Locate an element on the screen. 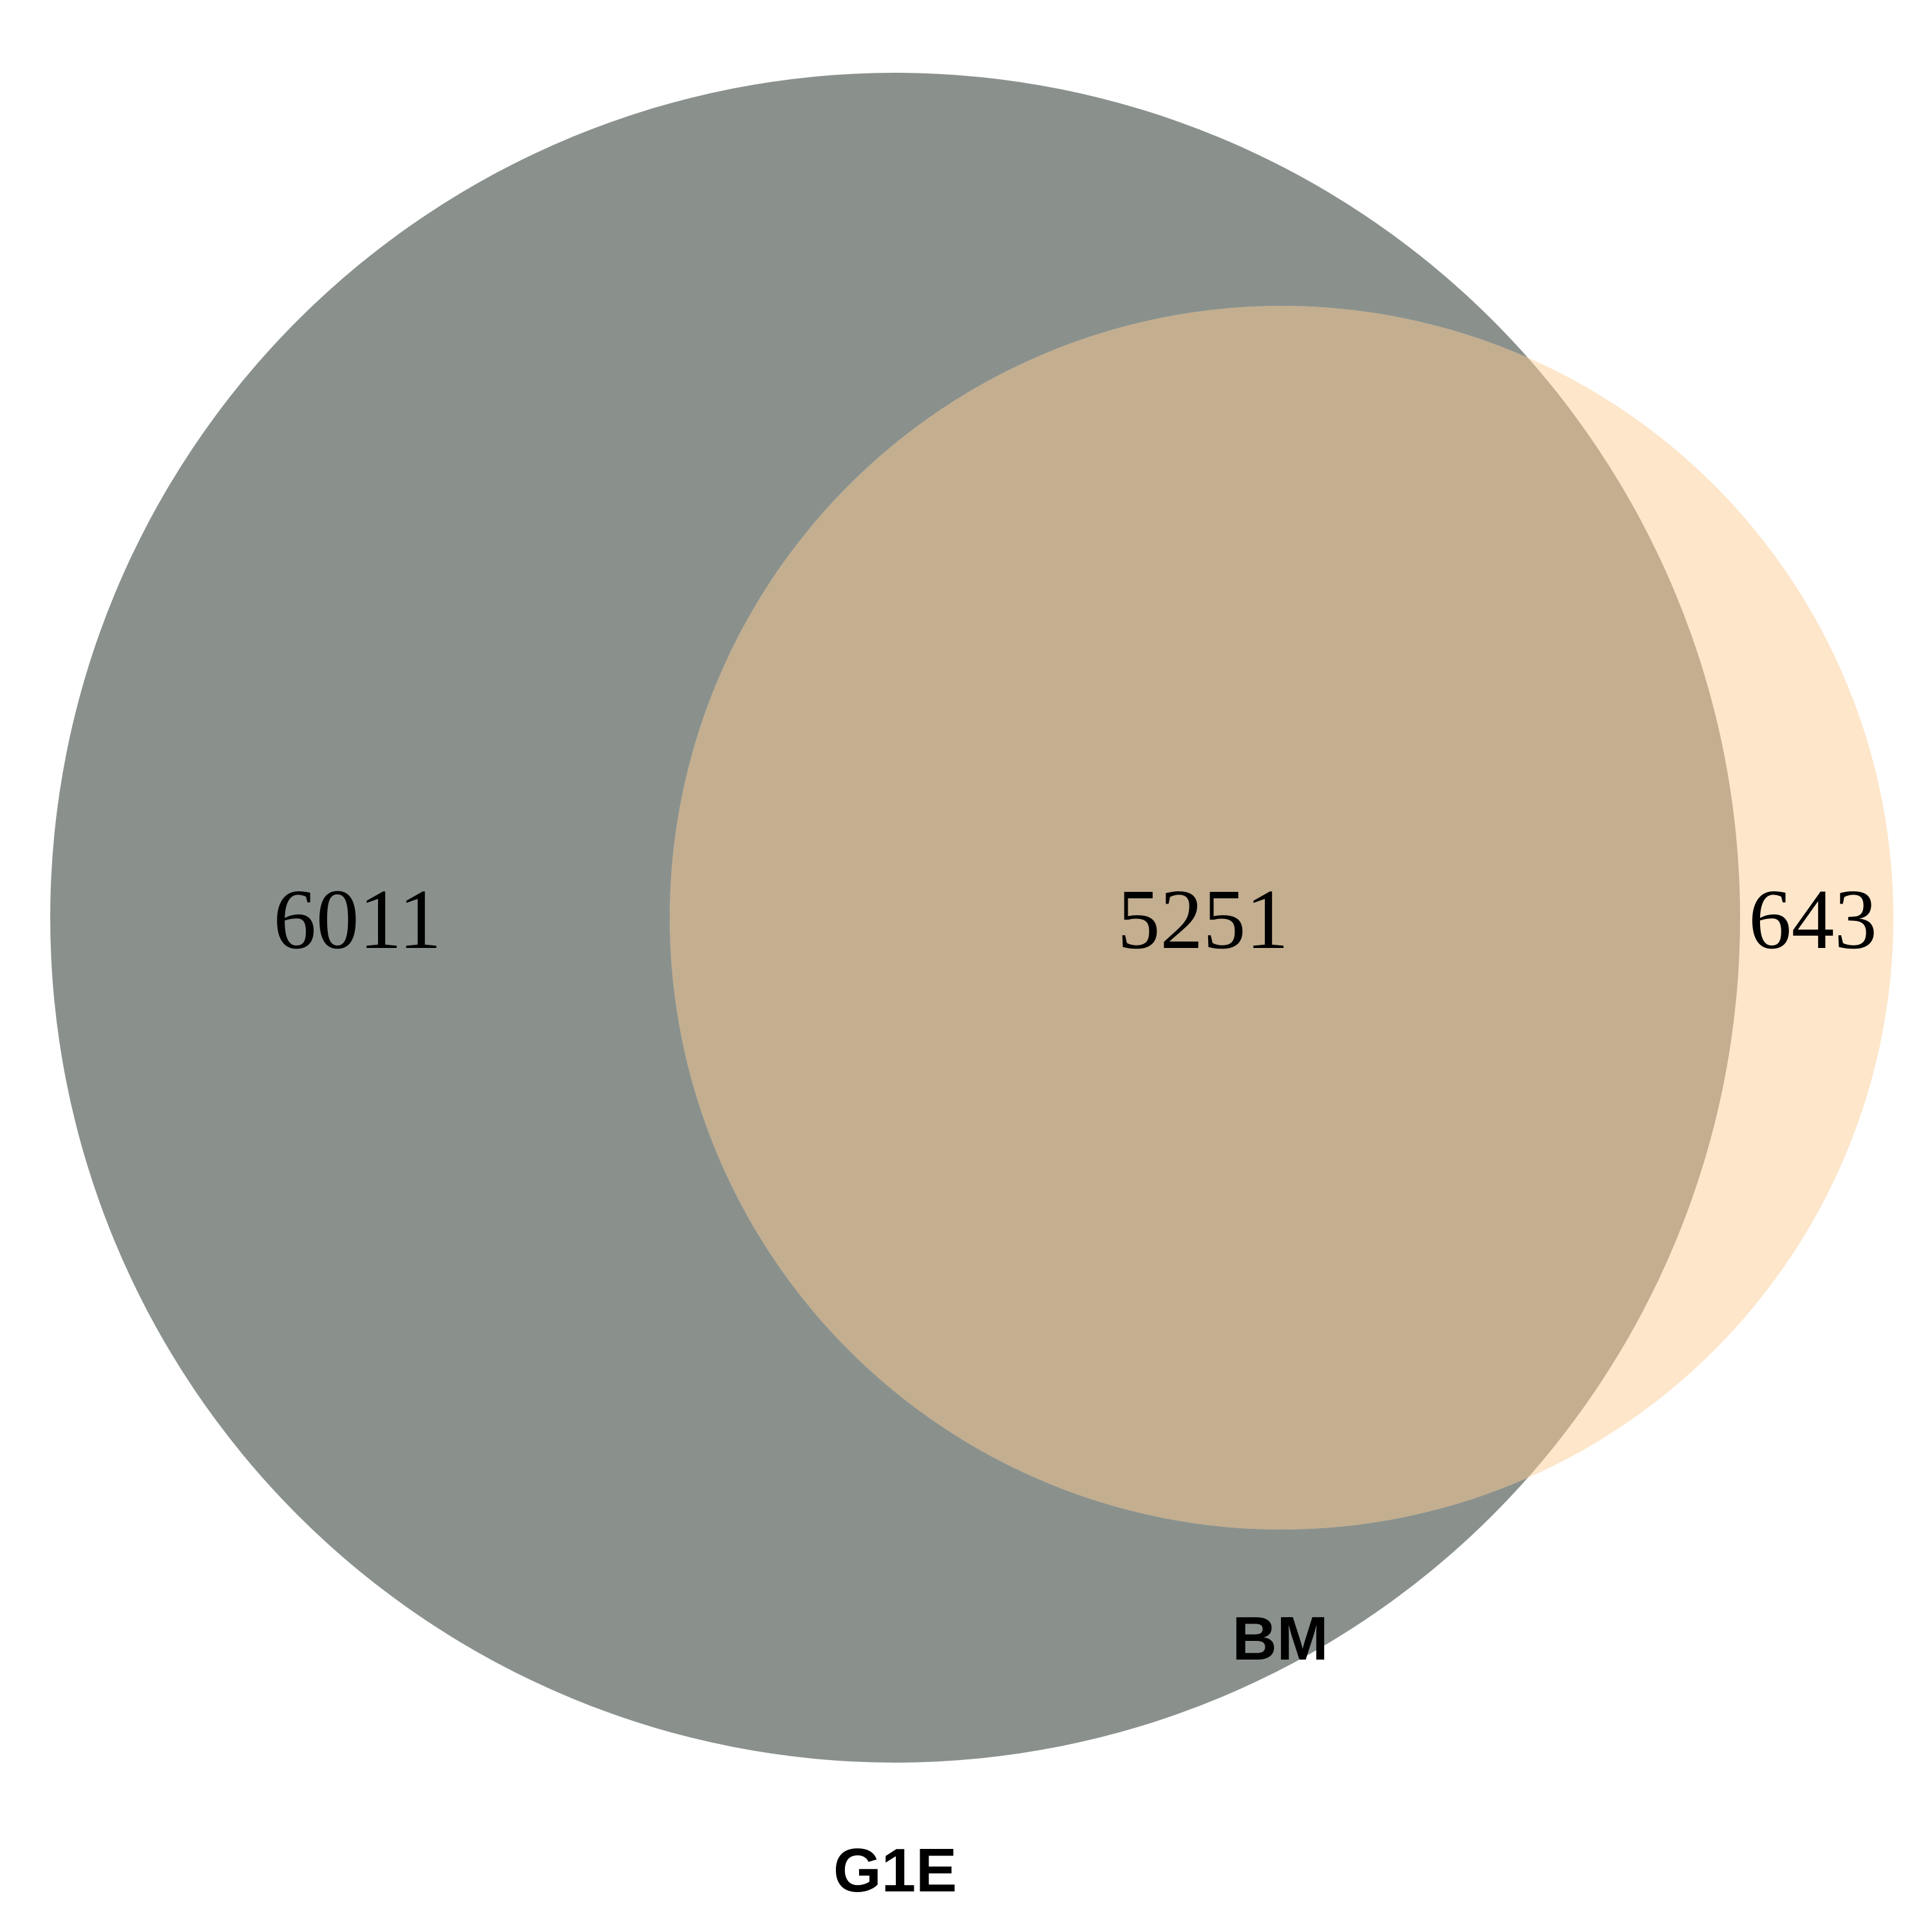 This screenshot has width=1932, height=1932. count-bm-only: 643 is located at coordinates (1812, 919).